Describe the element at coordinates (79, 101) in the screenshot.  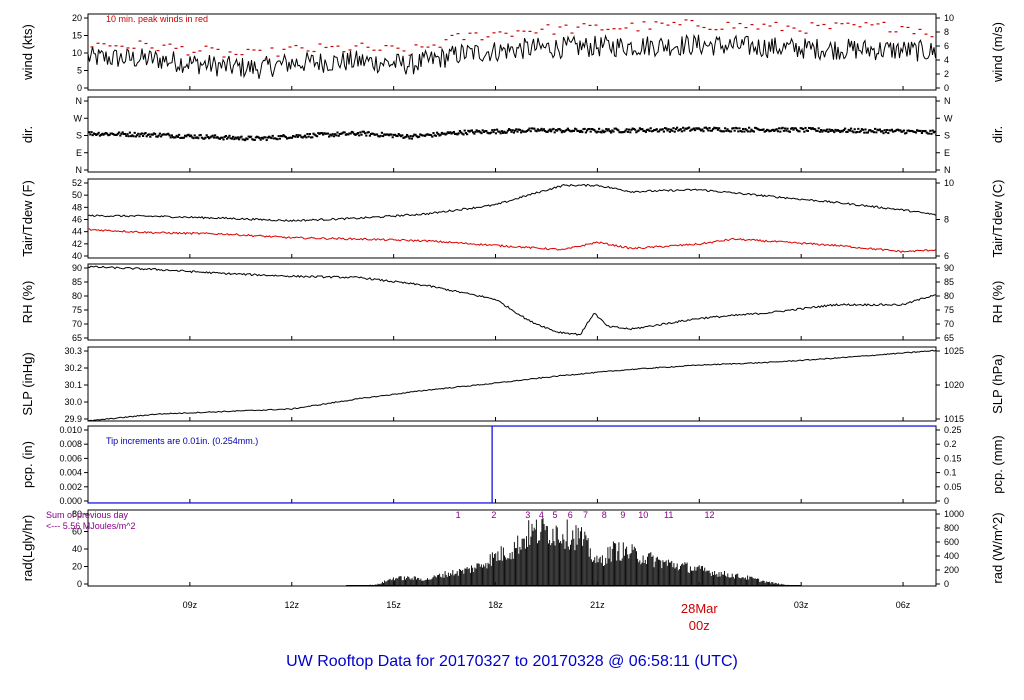
I see `left-tick-label: N` at that location.